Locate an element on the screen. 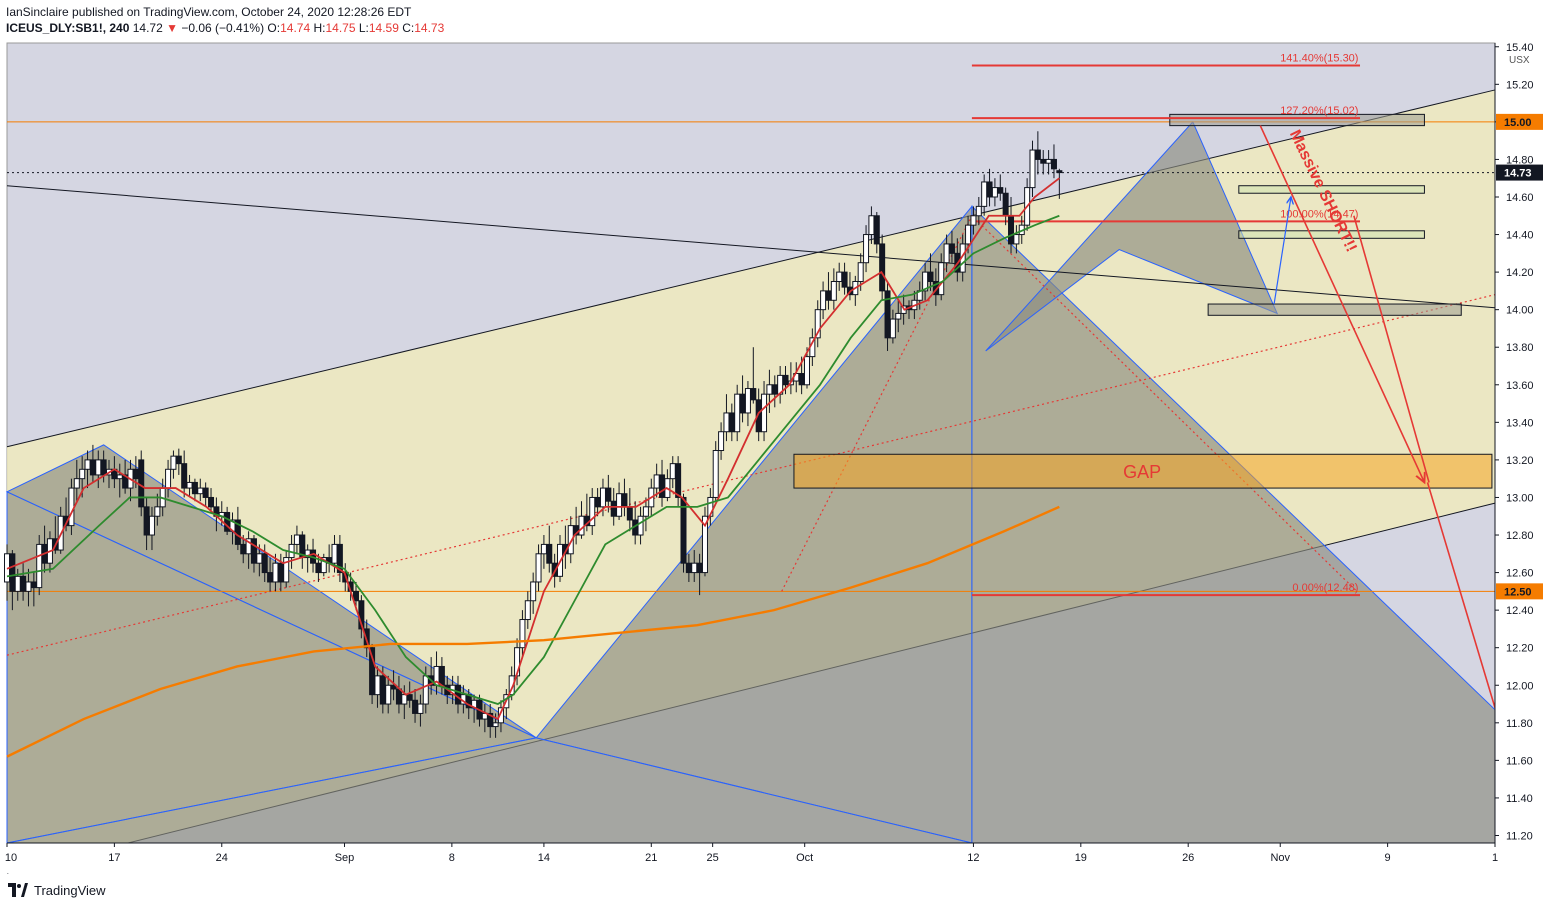 This screenshot has height=909, width=1550. short-arrow-extension is located at coordinates (1461, 595).